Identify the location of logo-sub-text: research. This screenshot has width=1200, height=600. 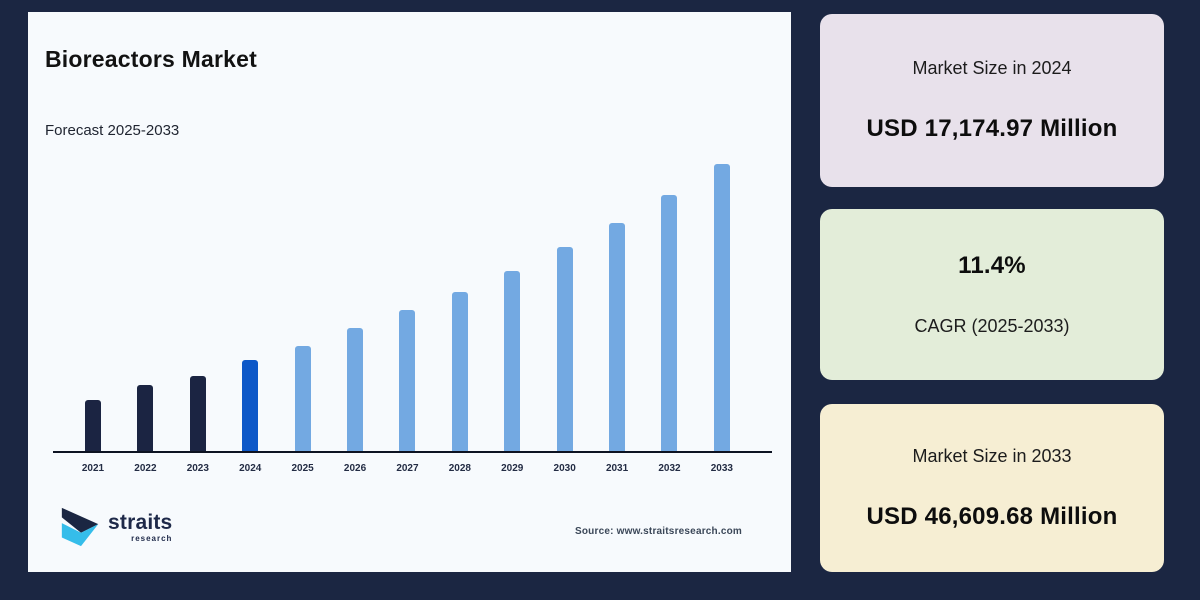
(152, 538).